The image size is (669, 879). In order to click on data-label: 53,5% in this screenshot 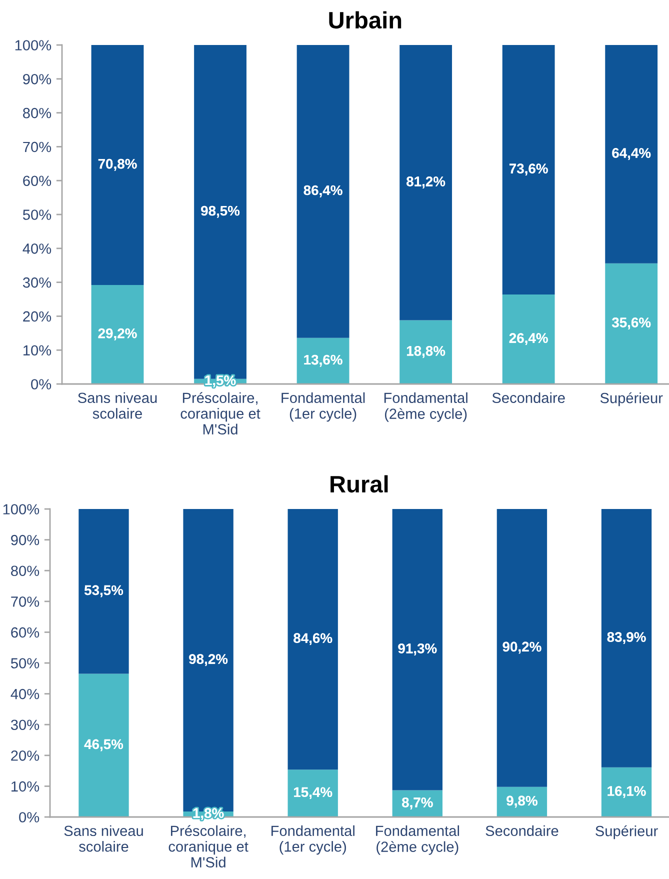, I will do `click(104, 591)`.